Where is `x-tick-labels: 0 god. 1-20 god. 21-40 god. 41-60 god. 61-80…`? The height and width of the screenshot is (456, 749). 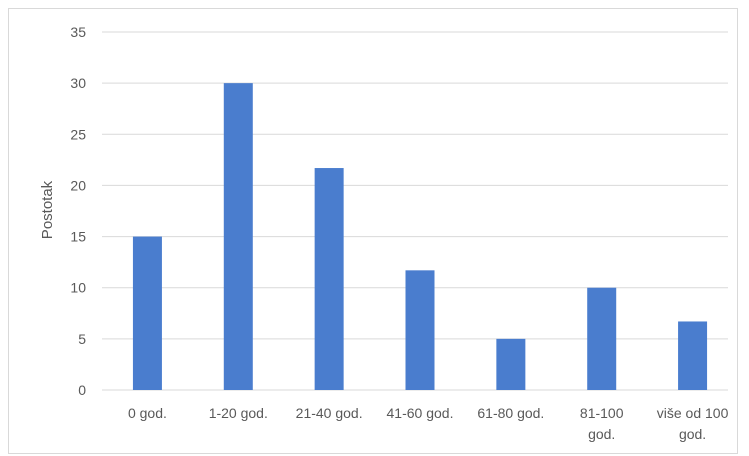
x-tick-labels: 0 god. 1-20 god. 21-40 god. 41-60 god. 61-80… is located at coordinates (428, 423).